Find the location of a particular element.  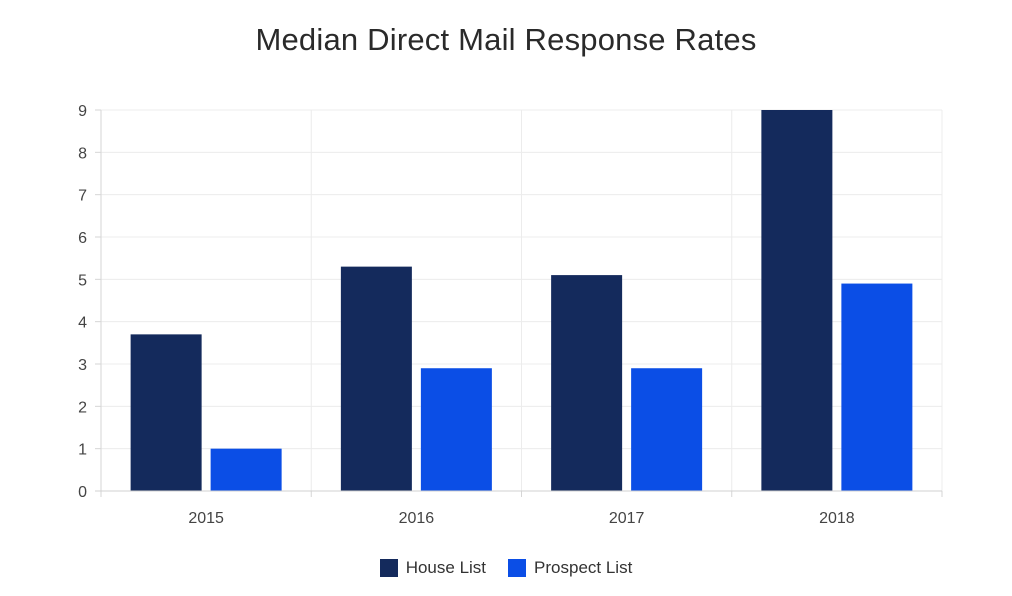

legend-item-prospect-list: Prospect List is located at coordinates (570, 568).